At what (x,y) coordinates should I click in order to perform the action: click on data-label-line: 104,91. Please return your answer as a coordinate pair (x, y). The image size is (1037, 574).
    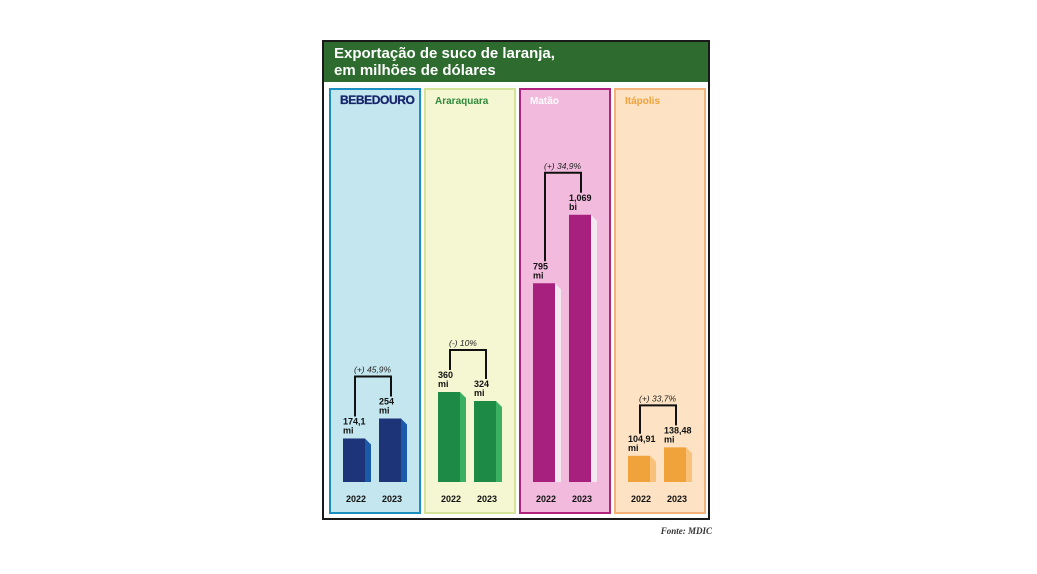
    Looking at the image, I should click on (642, 439).